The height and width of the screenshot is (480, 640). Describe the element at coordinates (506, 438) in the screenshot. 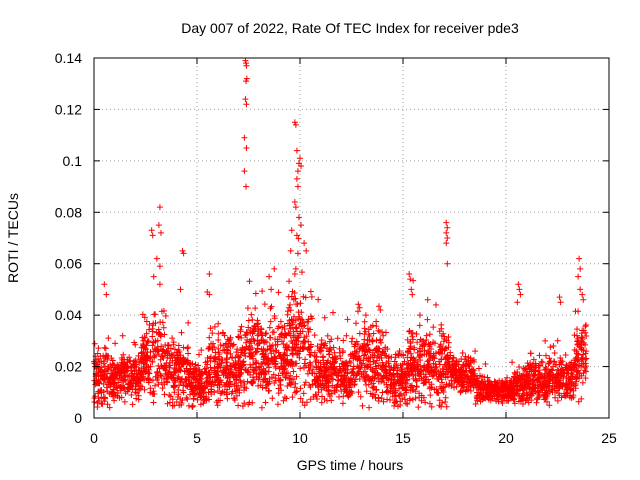

I see `x-tick-label: 20` at that location.